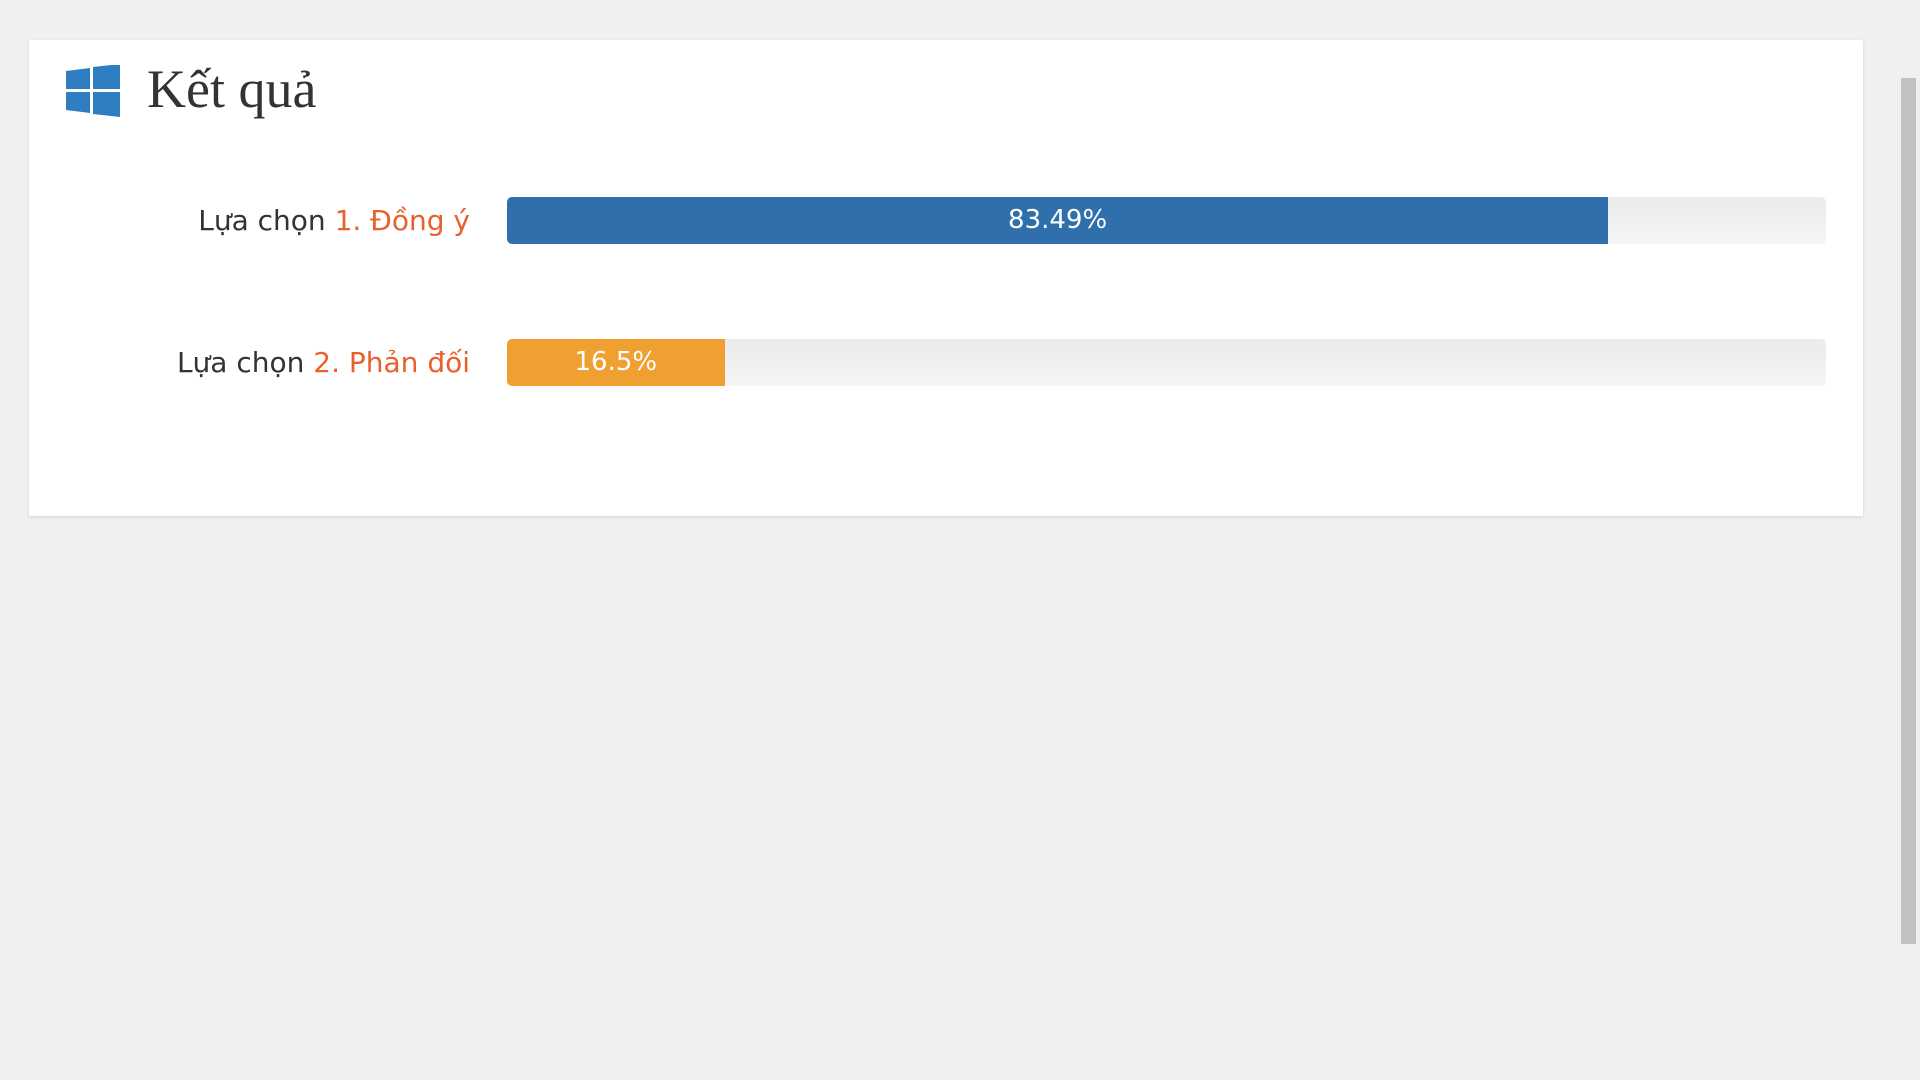  Describe the element at coordinates (391, 362) in the screenshot. I see `option-name: 2. Phản đối` at that location.